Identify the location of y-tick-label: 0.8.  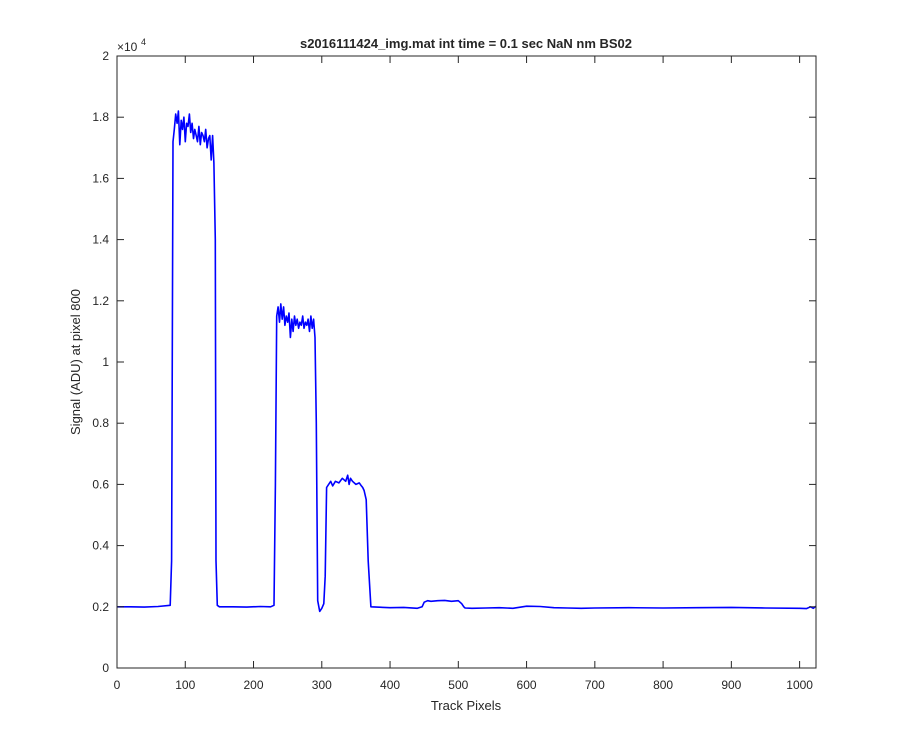
(100, 423).